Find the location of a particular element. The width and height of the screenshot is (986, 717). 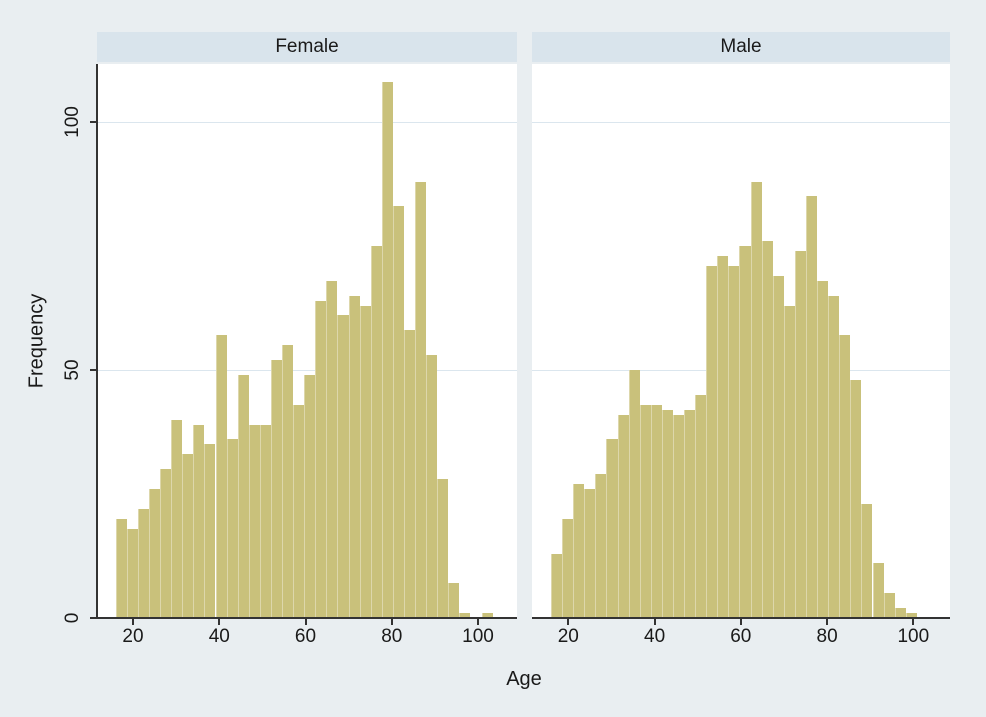

y-tick-label: 0 is located at coordinates (72, 618).